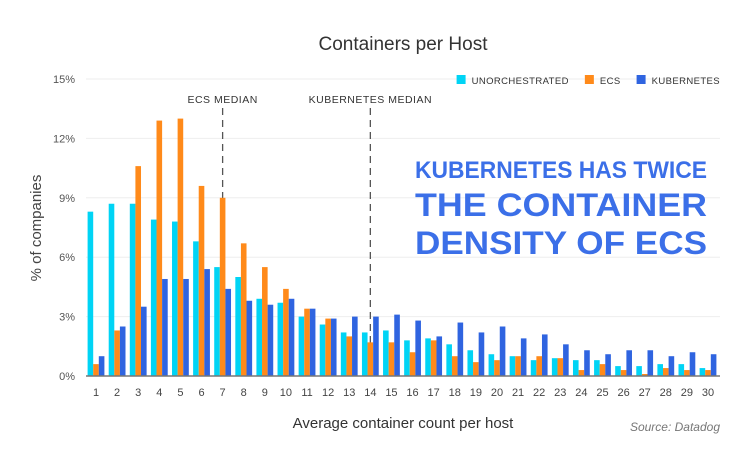  Describe the element at coordinates (244, 393) in the screenshot. I see `x-tick-label: 8` at that location.